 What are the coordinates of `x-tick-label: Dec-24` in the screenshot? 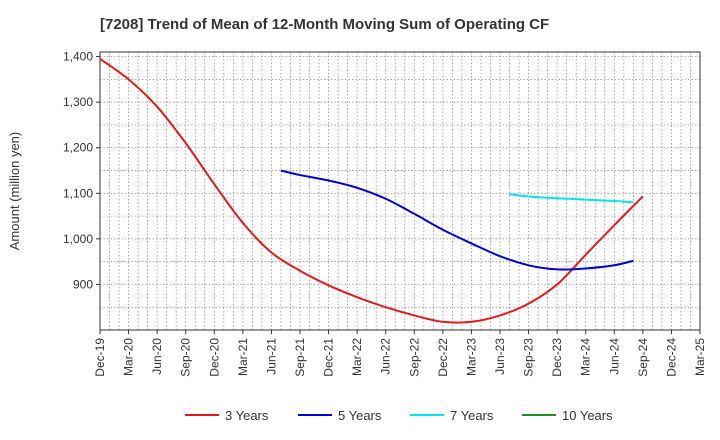 It's located at (671, 357).